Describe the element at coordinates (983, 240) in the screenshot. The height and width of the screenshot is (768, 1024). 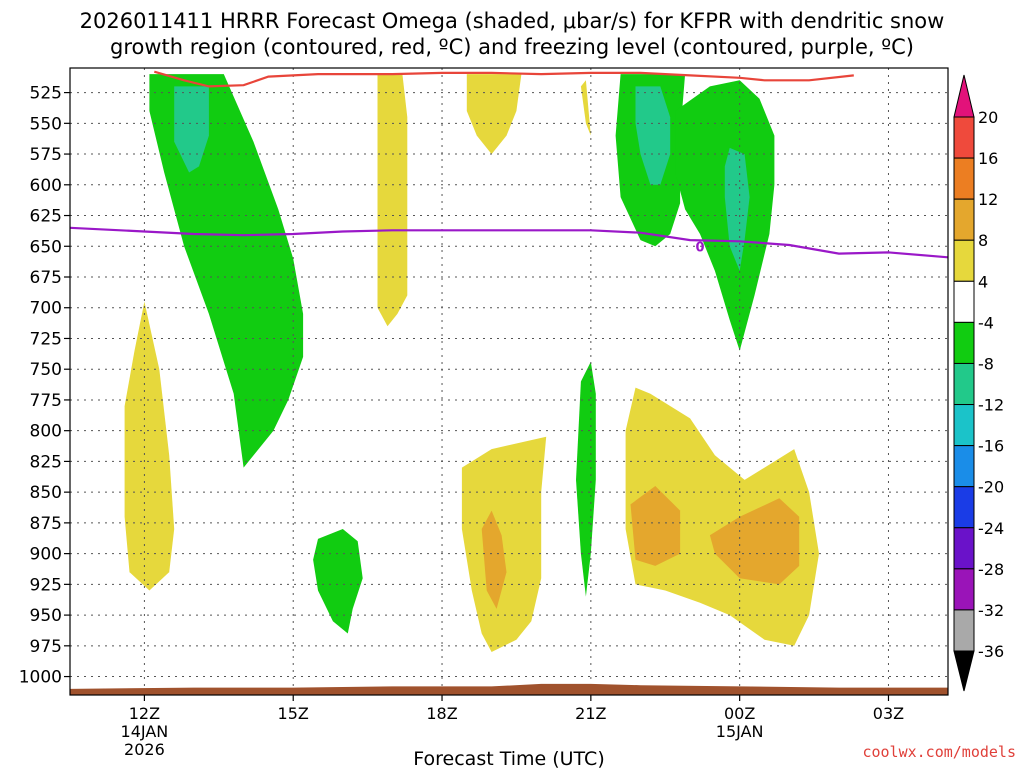
I see `colorbar-label-3: 8` at that location.